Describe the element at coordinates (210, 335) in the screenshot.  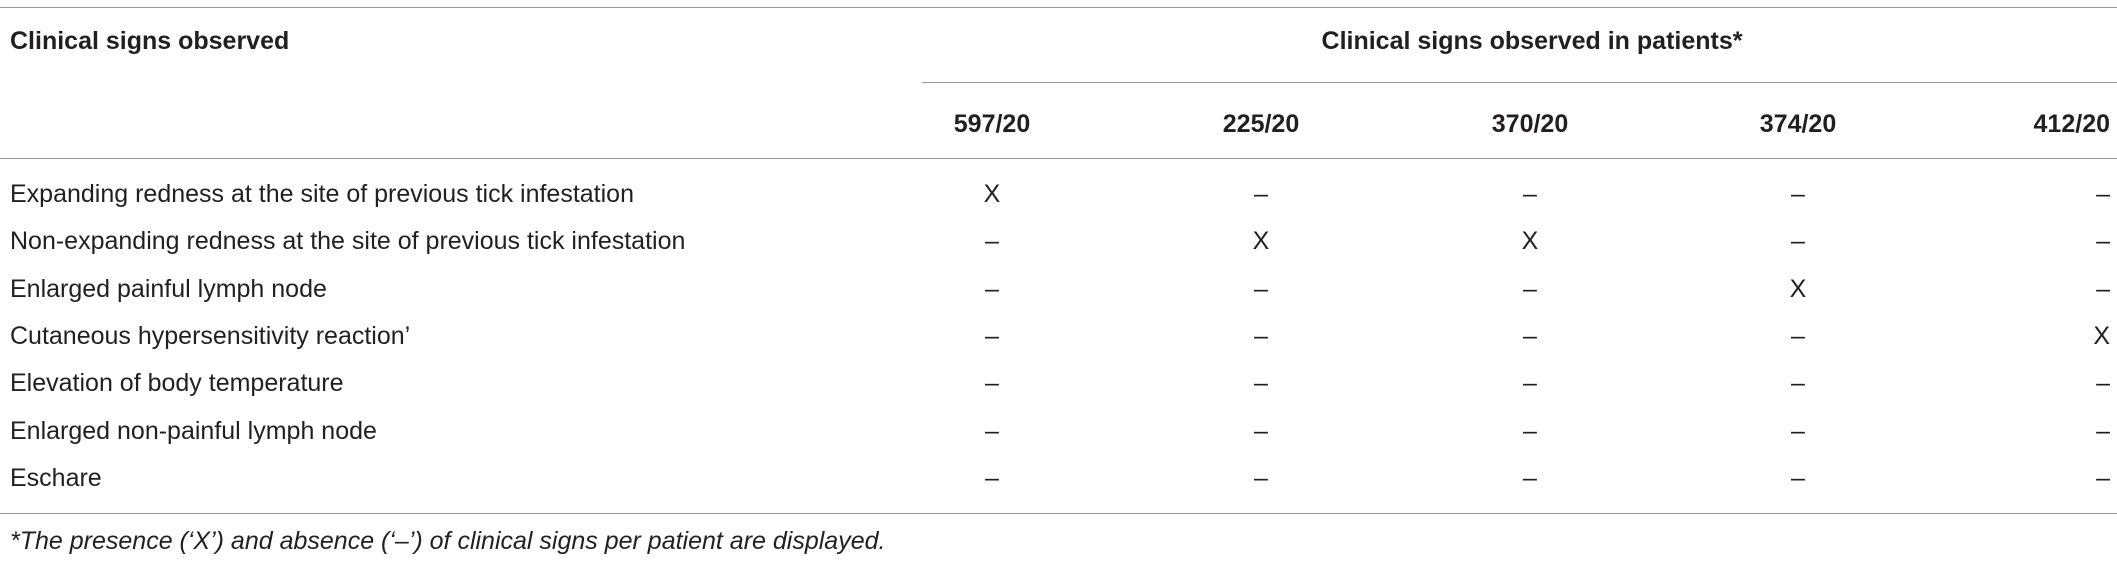
I see `row-label: Cutaneous hypersensitivity reaction’` at that location.